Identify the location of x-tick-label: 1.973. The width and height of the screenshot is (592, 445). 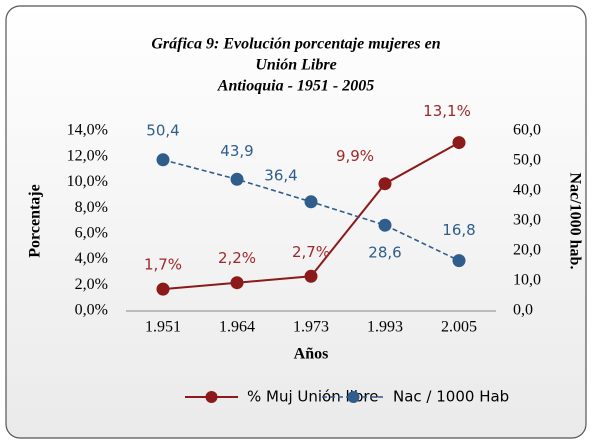
(311, 327).